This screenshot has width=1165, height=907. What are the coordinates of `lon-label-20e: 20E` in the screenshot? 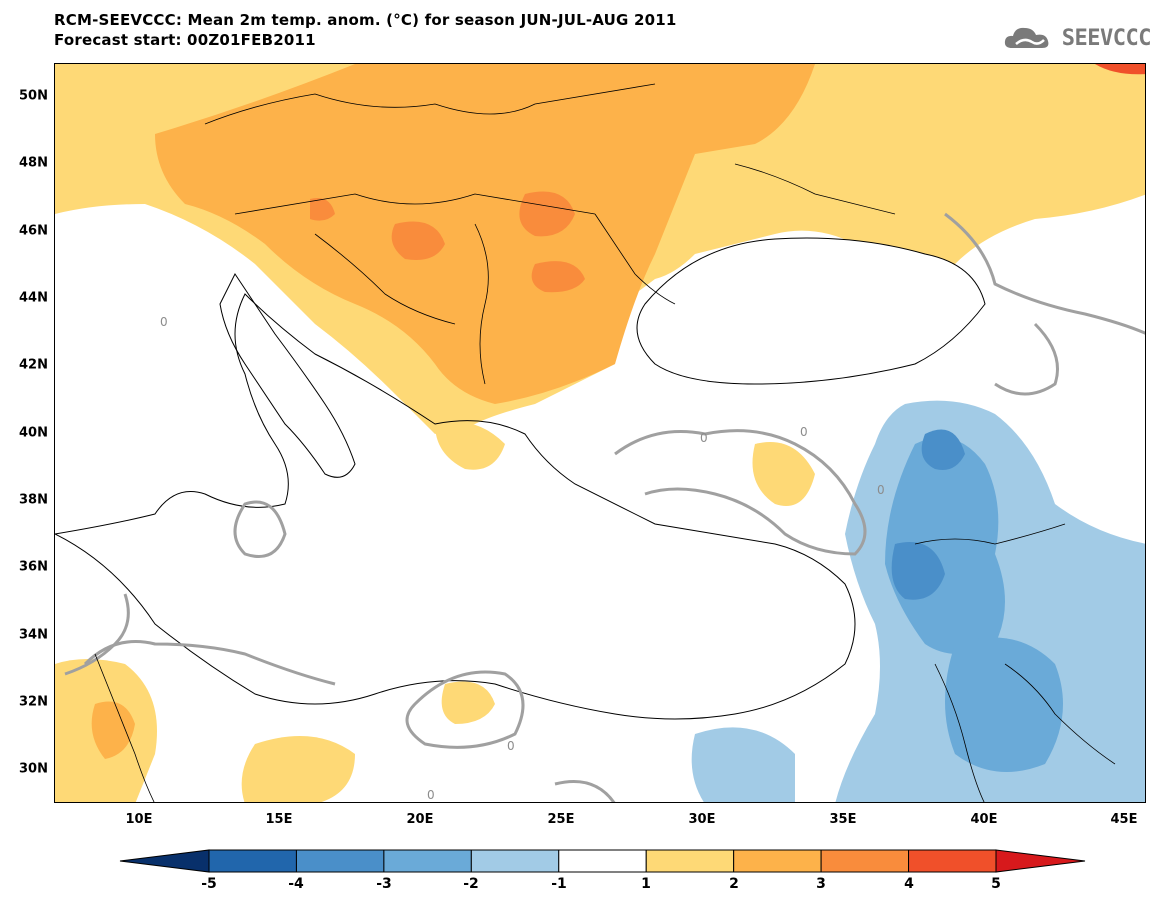 It's located at (420, 819).